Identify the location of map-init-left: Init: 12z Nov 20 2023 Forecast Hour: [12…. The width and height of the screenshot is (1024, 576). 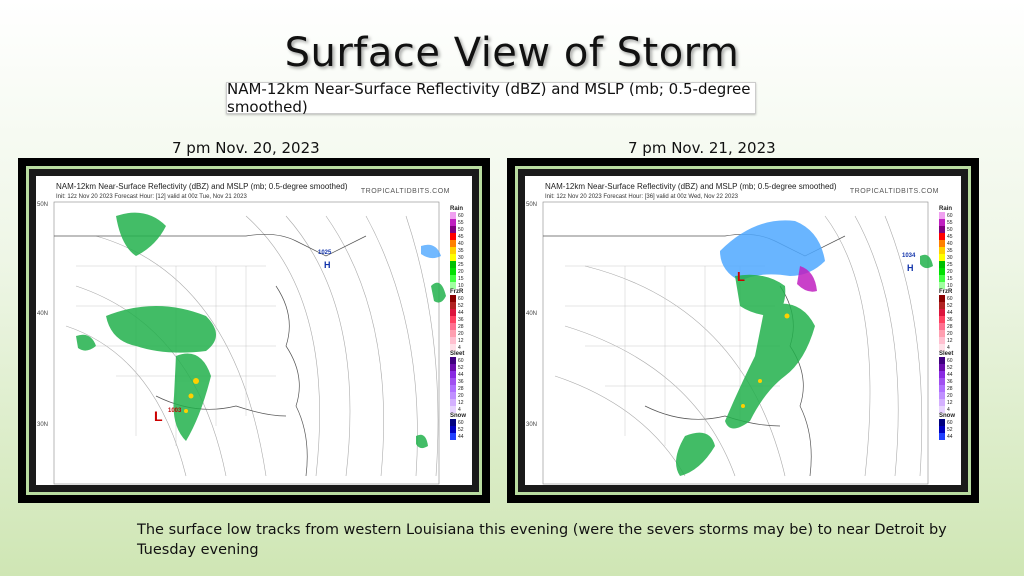
(151, 197).